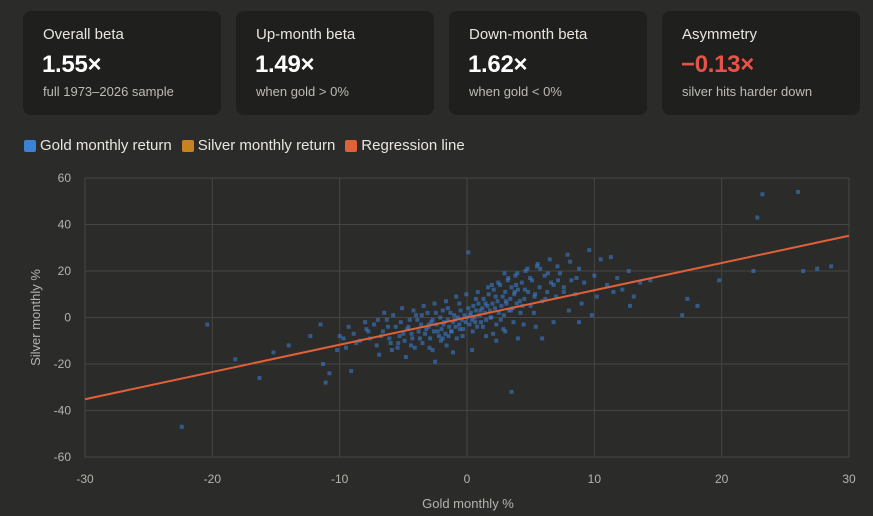 The width and height of the screenshot is (873, 516). Describe the element at coordinates (595, 479) in the screenshot. I see `x-tick-label: 10` at that location.